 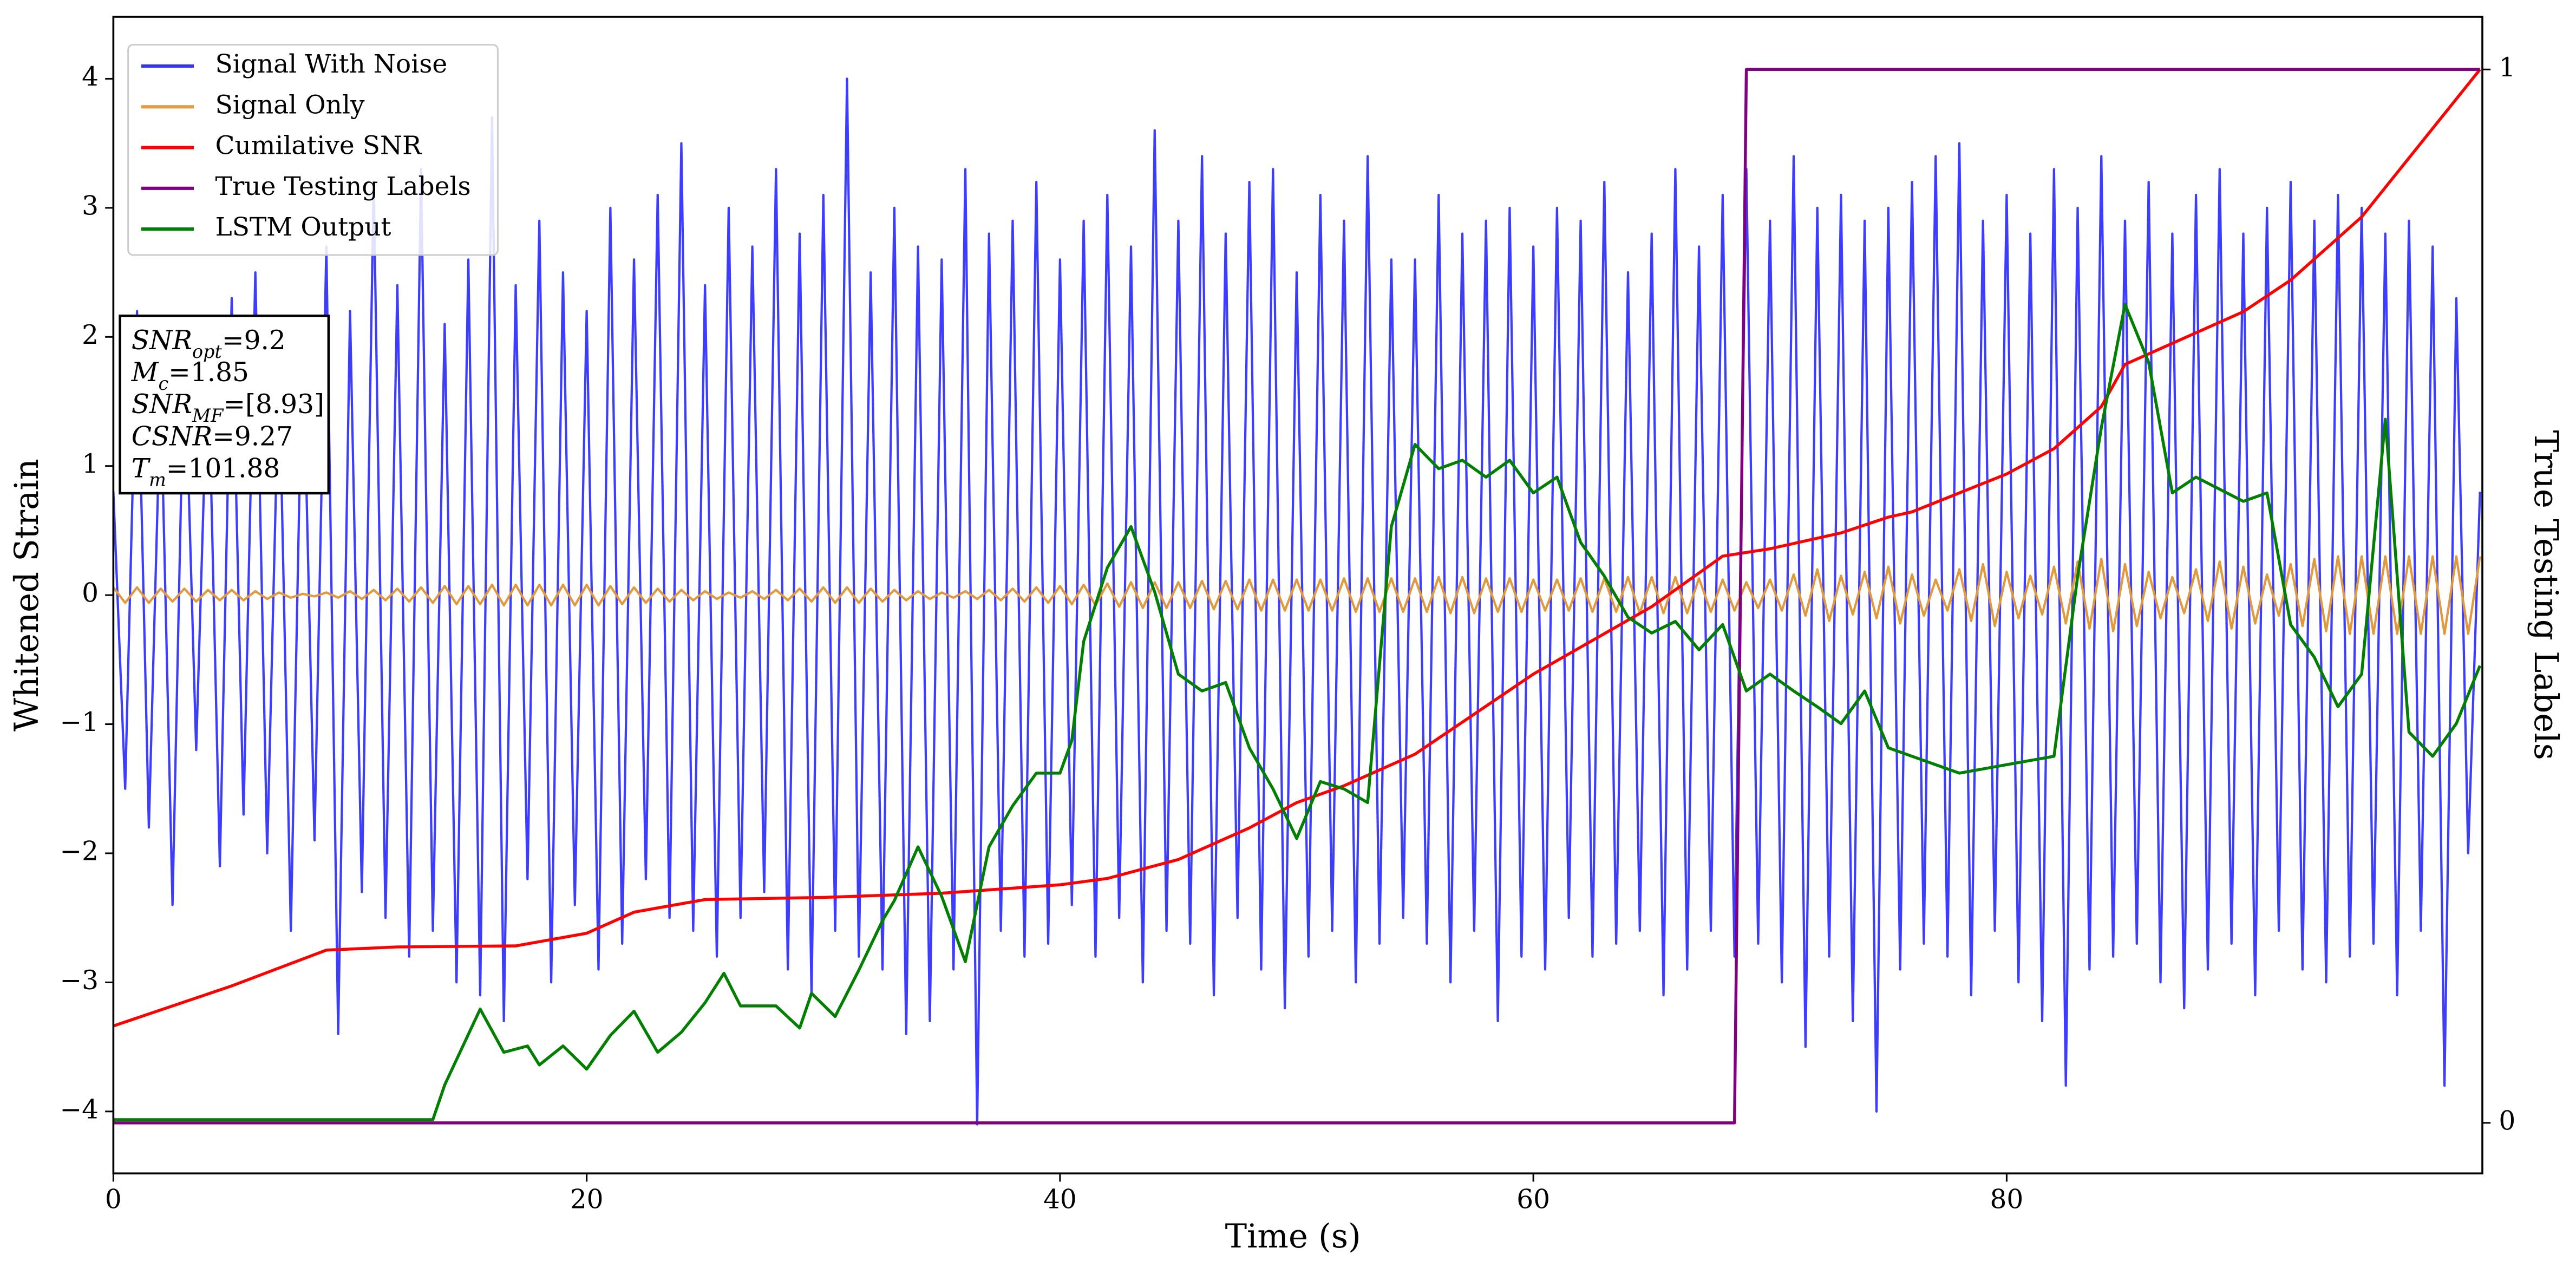 What do you see at coordinates (90, 77) in the screenshot?
I see `y-tick-label: 4` at bounding box center [90, 77].